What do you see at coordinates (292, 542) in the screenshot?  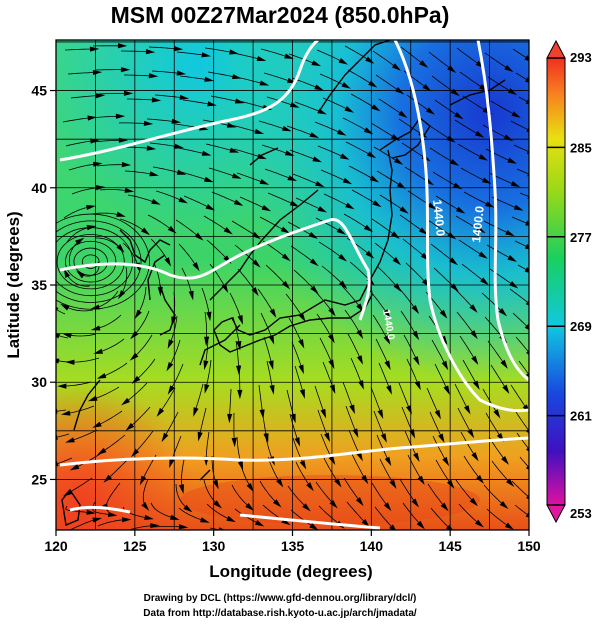 I see `x-axis-ticks: 120 125 130 135 140 145 150` at bounding box center [292, 542].